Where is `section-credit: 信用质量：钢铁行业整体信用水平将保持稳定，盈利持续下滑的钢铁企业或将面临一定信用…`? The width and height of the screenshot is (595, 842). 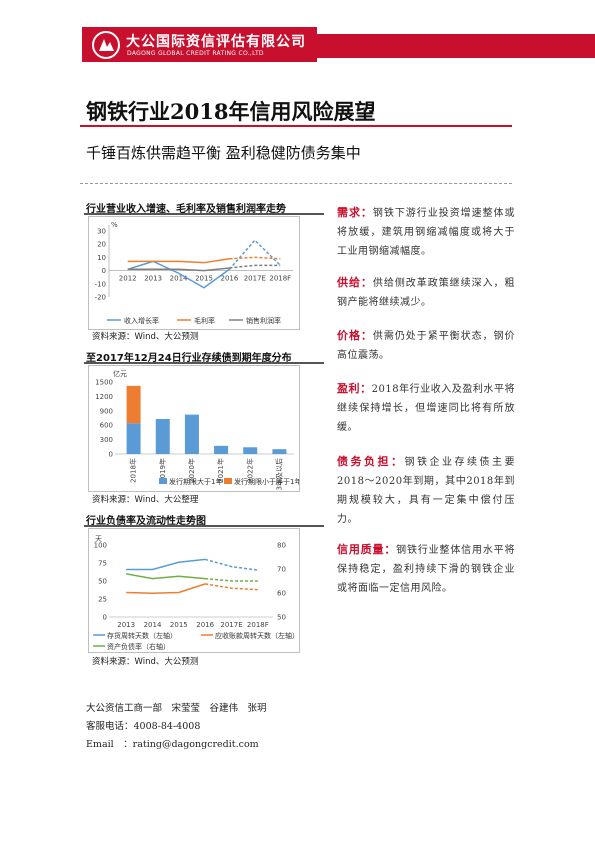 section-credit: 信用质量：钢铁行业整体信用水平将保持稳定，盈利持续下滑的钢铁企业或将面临一定信用… is located at coordinates (426, 569).